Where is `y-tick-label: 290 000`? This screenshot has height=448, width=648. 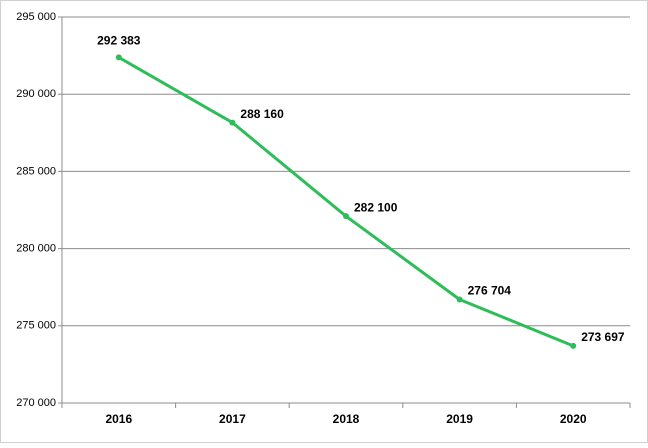
y-tick-label: 290 000 is located at coordinates (36, 94).